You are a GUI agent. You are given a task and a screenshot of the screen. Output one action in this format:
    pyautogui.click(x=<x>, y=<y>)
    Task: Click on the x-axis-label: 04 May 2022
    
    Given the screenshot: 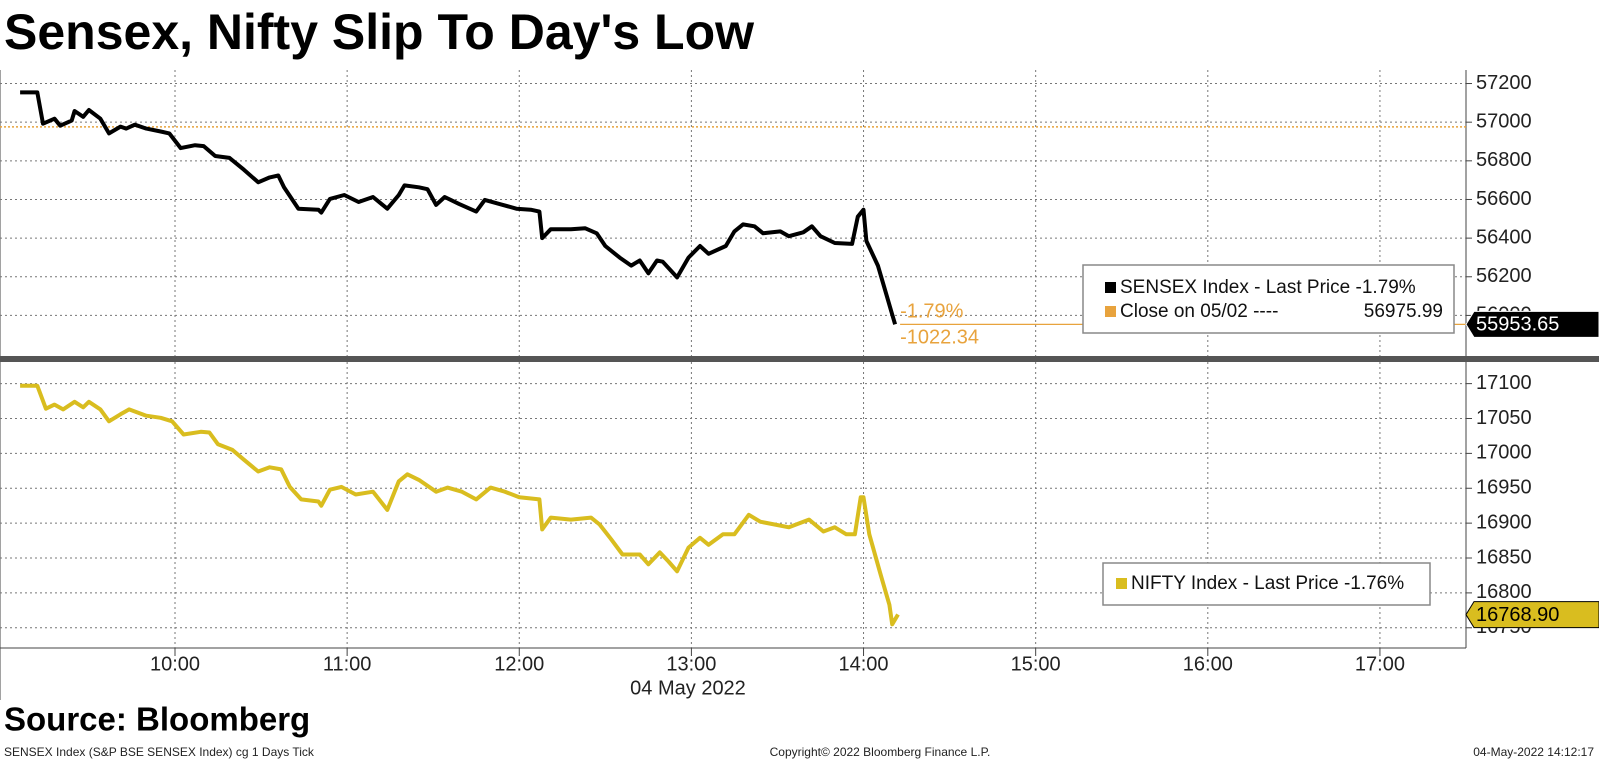 What is the action you would take?
    pyautogui.click(x=688, y=688)
    